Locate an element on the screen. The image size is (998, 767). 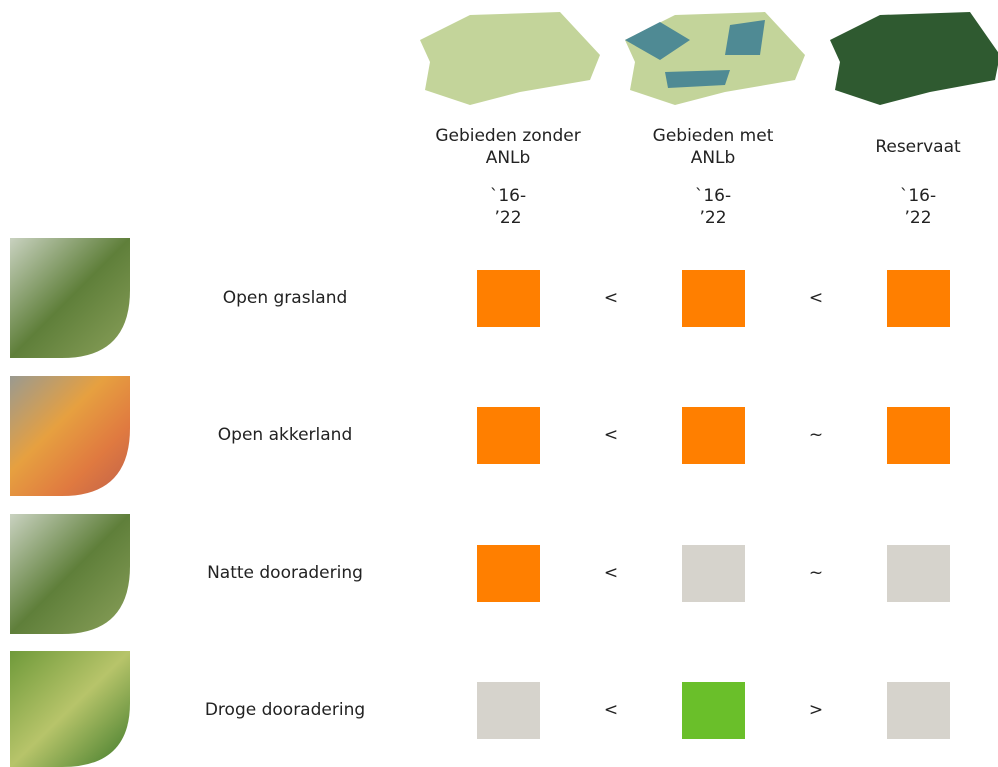
row-images is located at coordinates (70, 502).